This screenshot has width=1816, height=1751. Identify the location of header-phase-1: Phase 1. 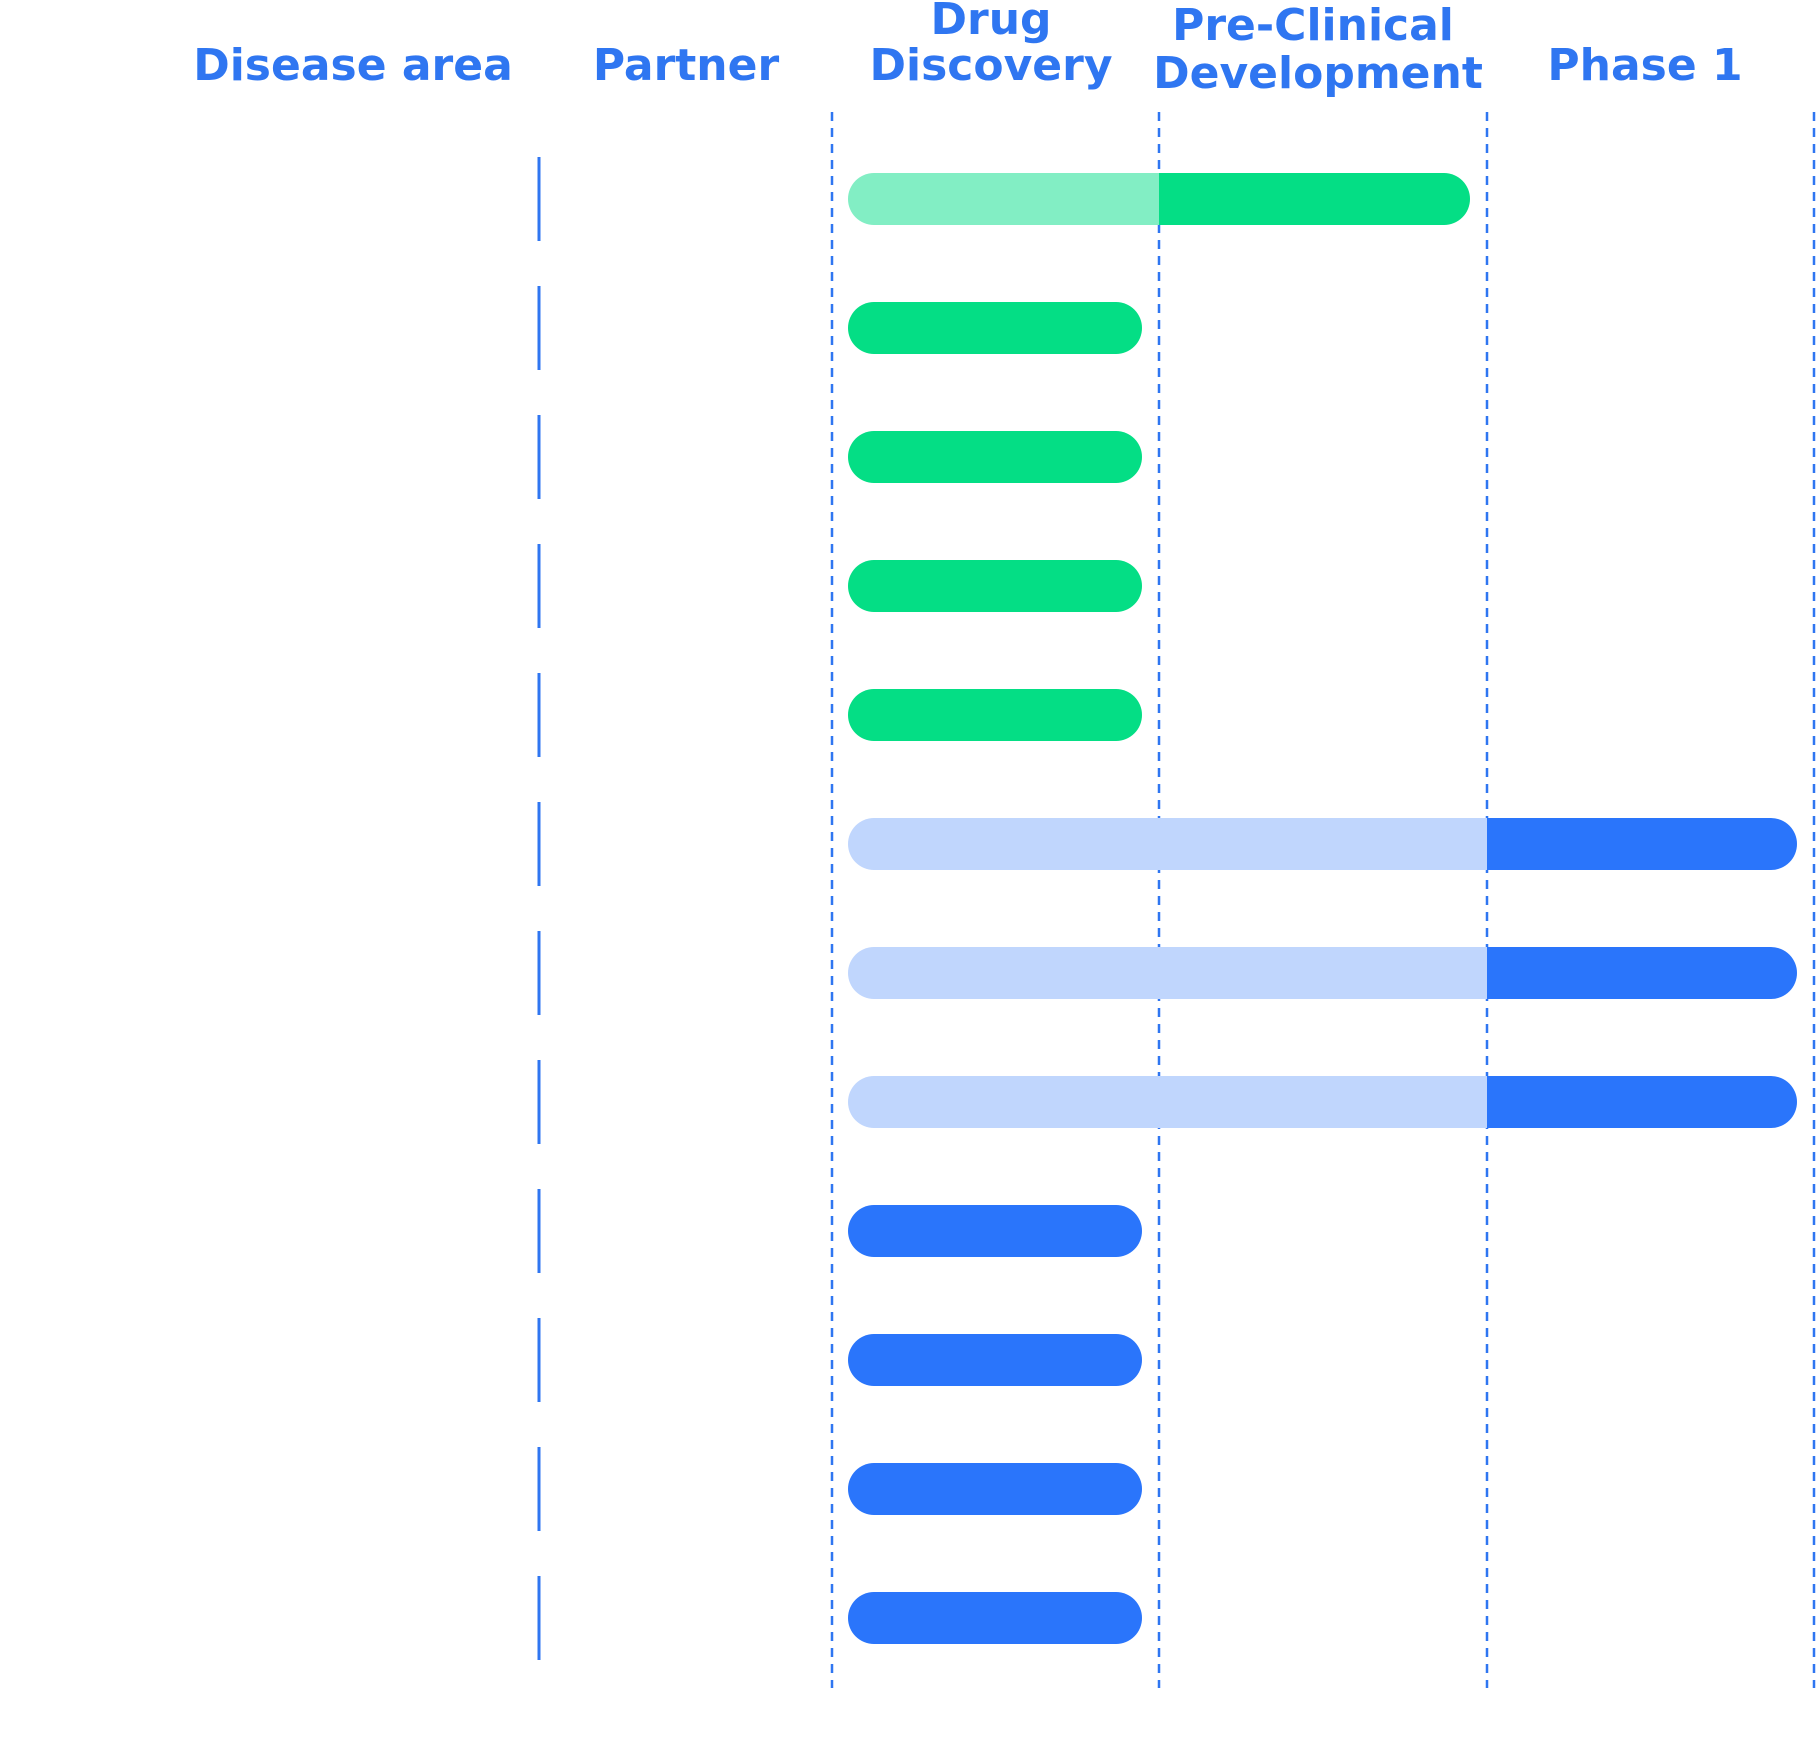
(1644, 65).